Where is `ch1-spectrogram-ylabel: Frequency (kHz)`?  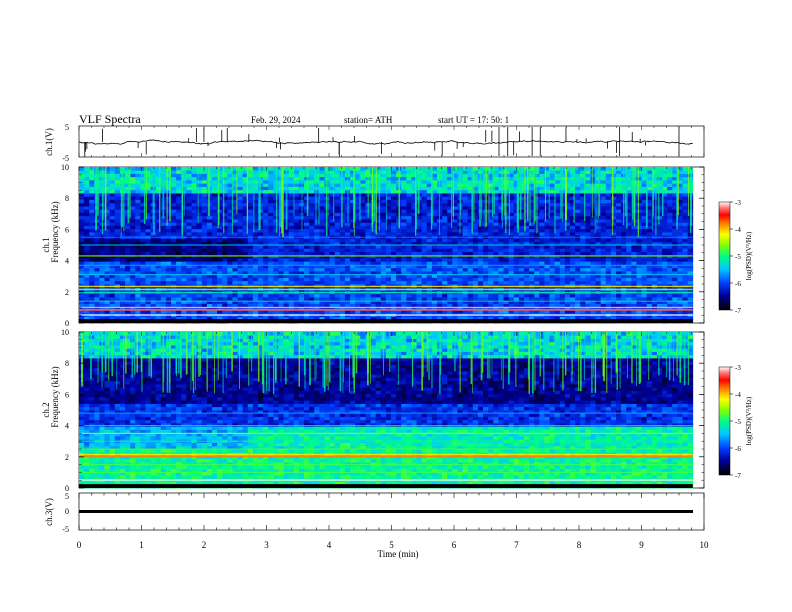 ch1-spectrogram-ylabel: Frequency (kHz) is located at coordinates (55, 231).